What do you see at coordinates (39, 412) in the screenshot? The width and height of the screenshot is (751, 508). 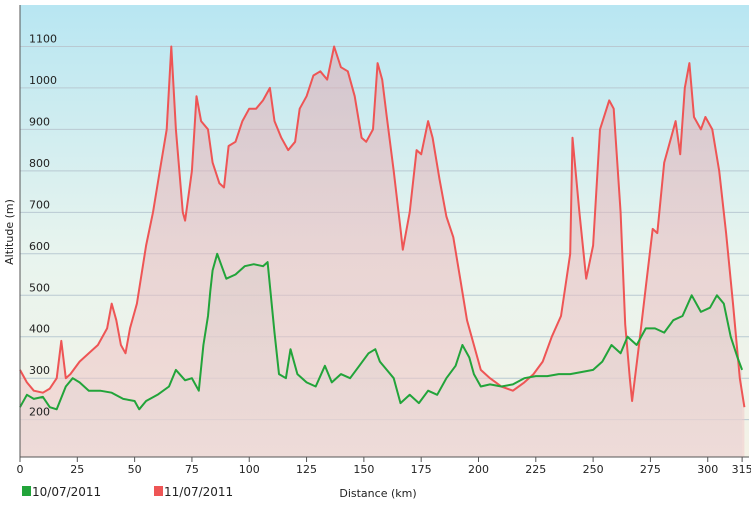 I see `y-tick-label: 200` at bounding box center [39, 412].